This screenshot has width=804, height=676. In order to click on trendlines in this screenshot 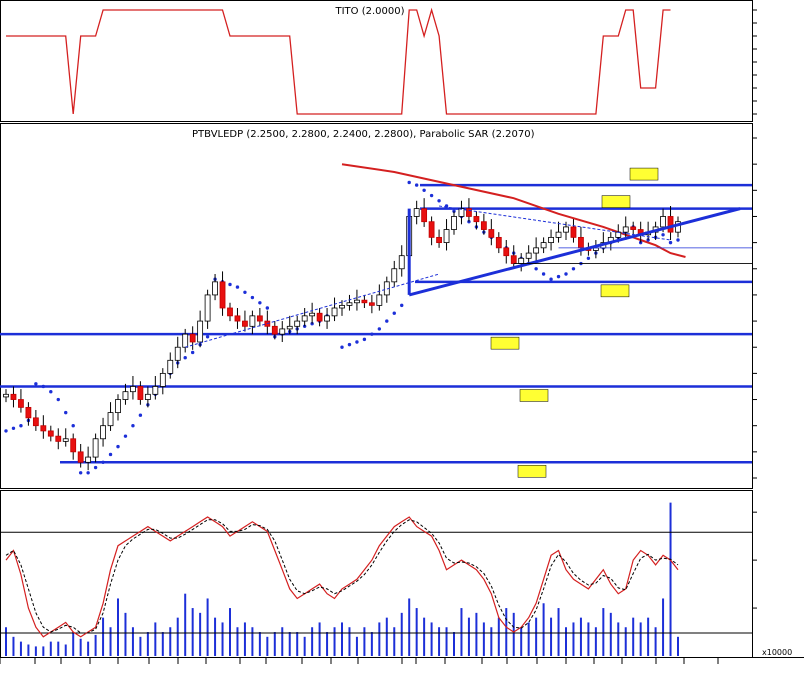, I will do `click(468, 276)`.